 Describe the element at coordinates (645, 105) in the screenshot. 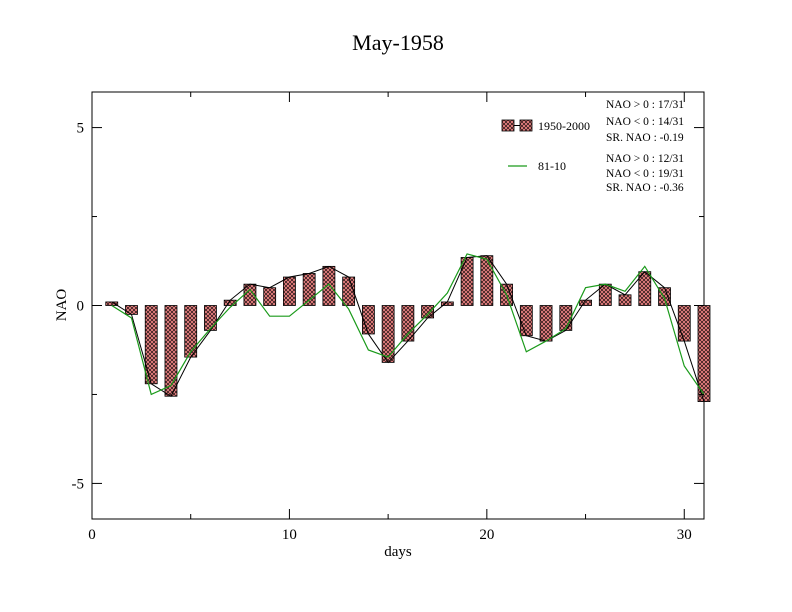

I see `stat-1950-pos: NAO > 0 : 17/31` at that location.